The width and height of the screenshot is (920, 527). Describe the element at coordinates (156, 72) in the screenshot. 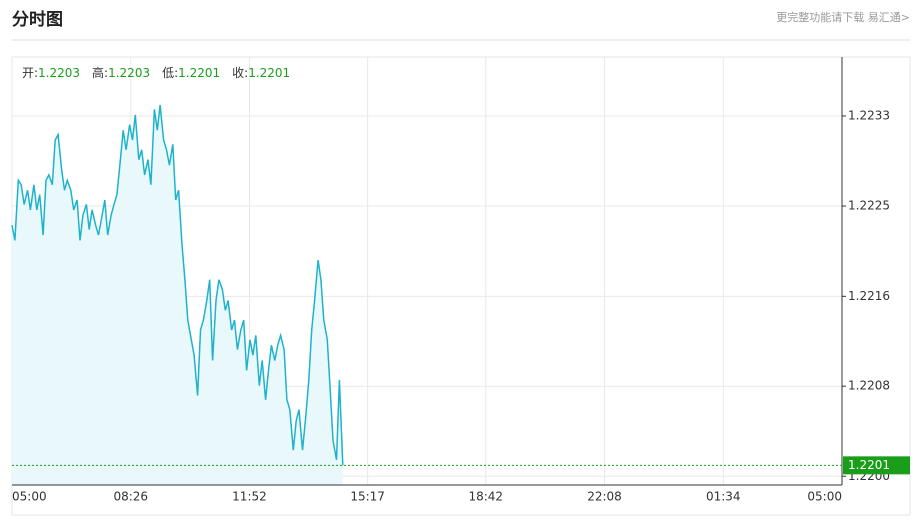

I see `ohlc-info: 开:1.2203 高:1.2203 低:1.2201 收:1.2201` at that location.